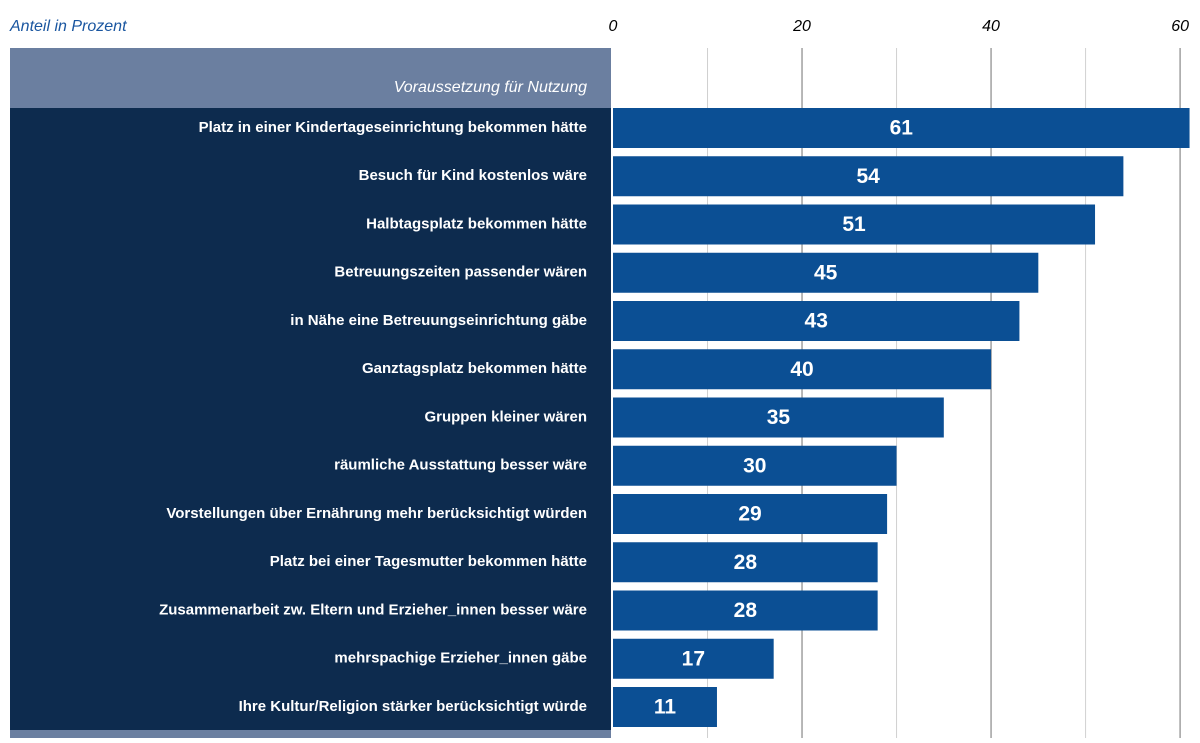 The width and height of the screenshot is (1200, 743). I want to click on category-label: Halbtagsplatz bekommen hätte, so click(476, 223).